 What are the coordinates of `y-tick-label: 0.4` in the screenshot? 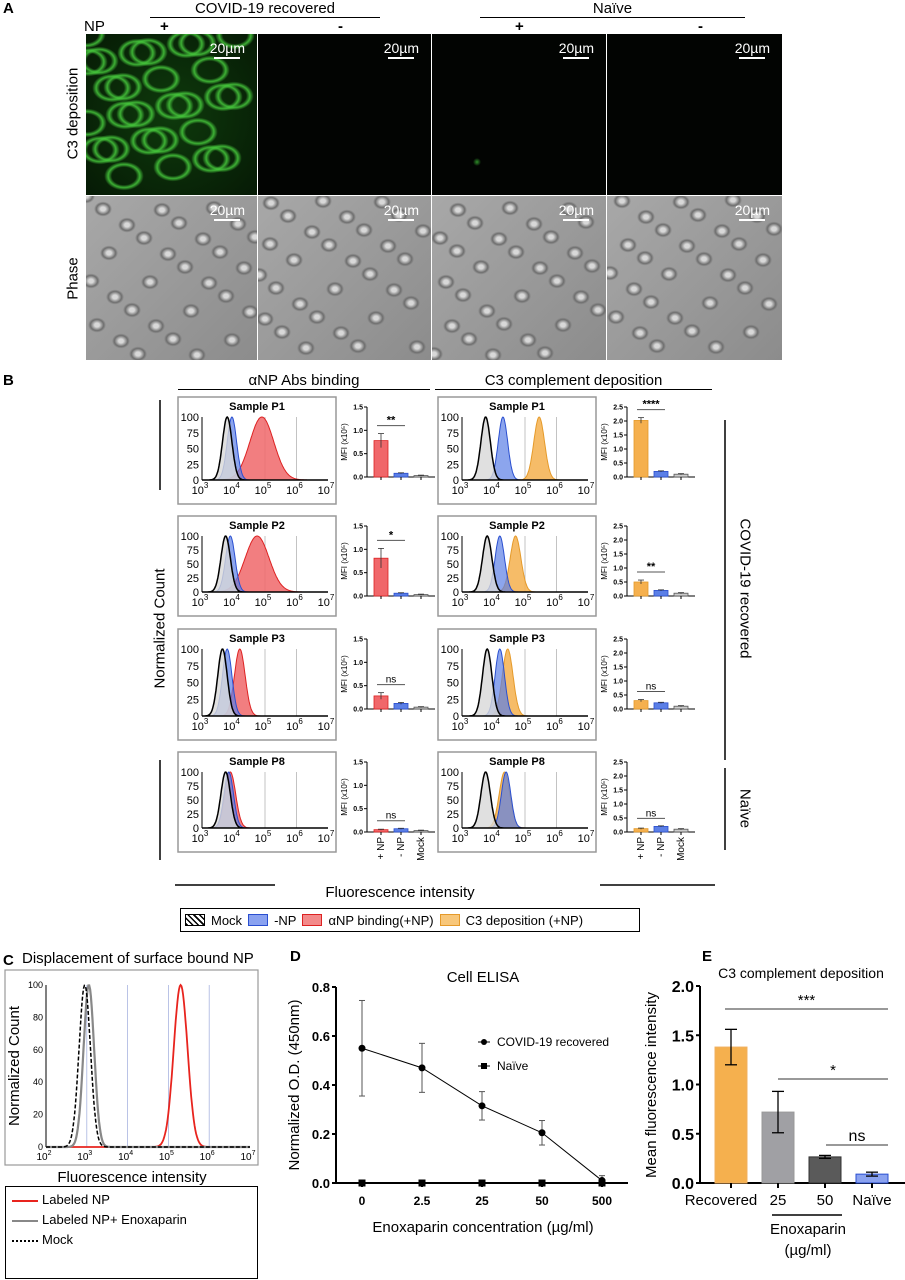 It's located at (321, 1085).